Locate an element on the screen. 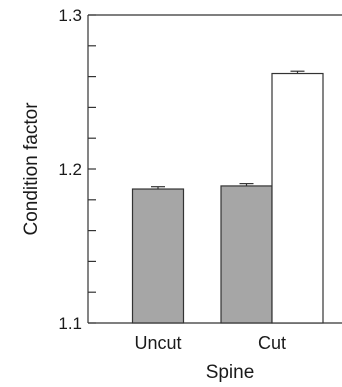 This screenshot has height=387, width=342. y-axis-title: Condition factor is located at coordinates (31, 169).